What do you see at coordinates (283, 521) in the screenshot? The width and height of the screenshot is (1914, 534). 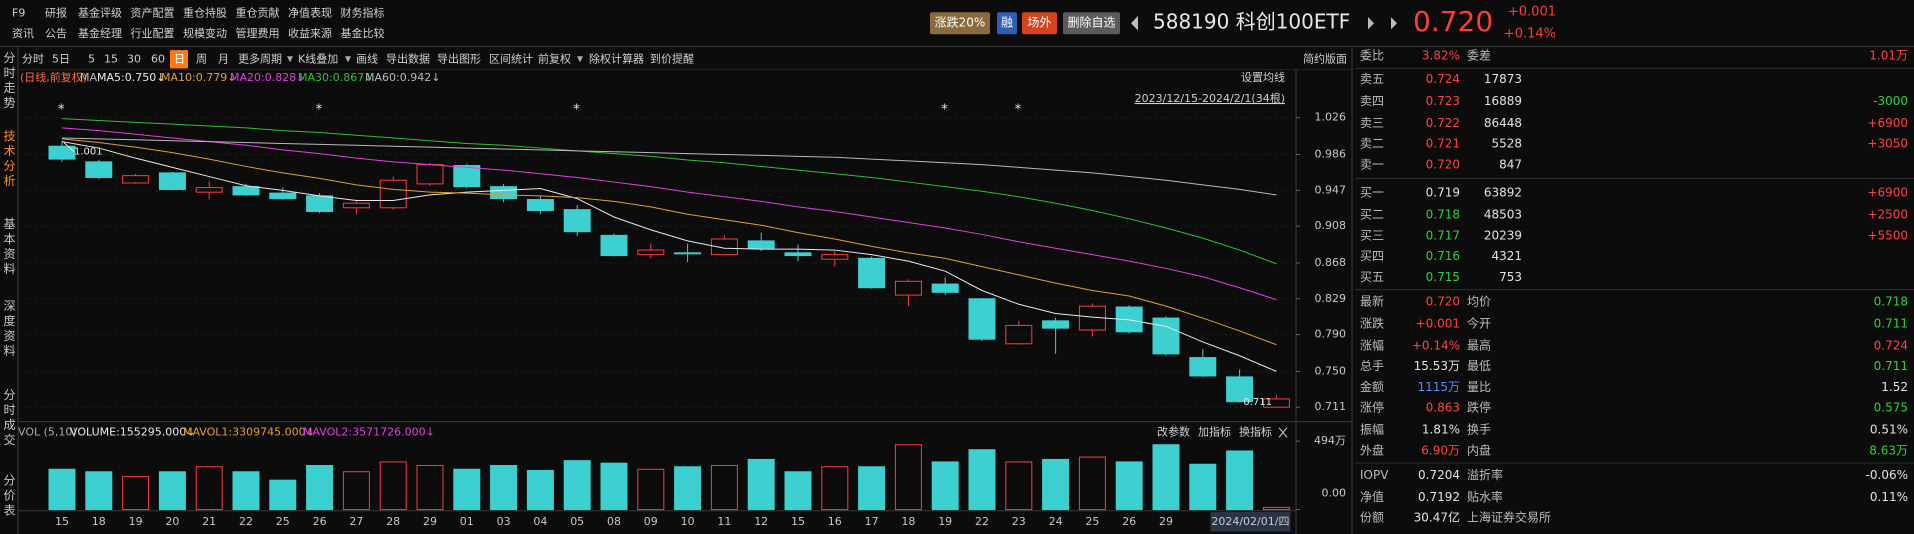 I see `x-tick-label: 25` at bounding box center [283, 521].